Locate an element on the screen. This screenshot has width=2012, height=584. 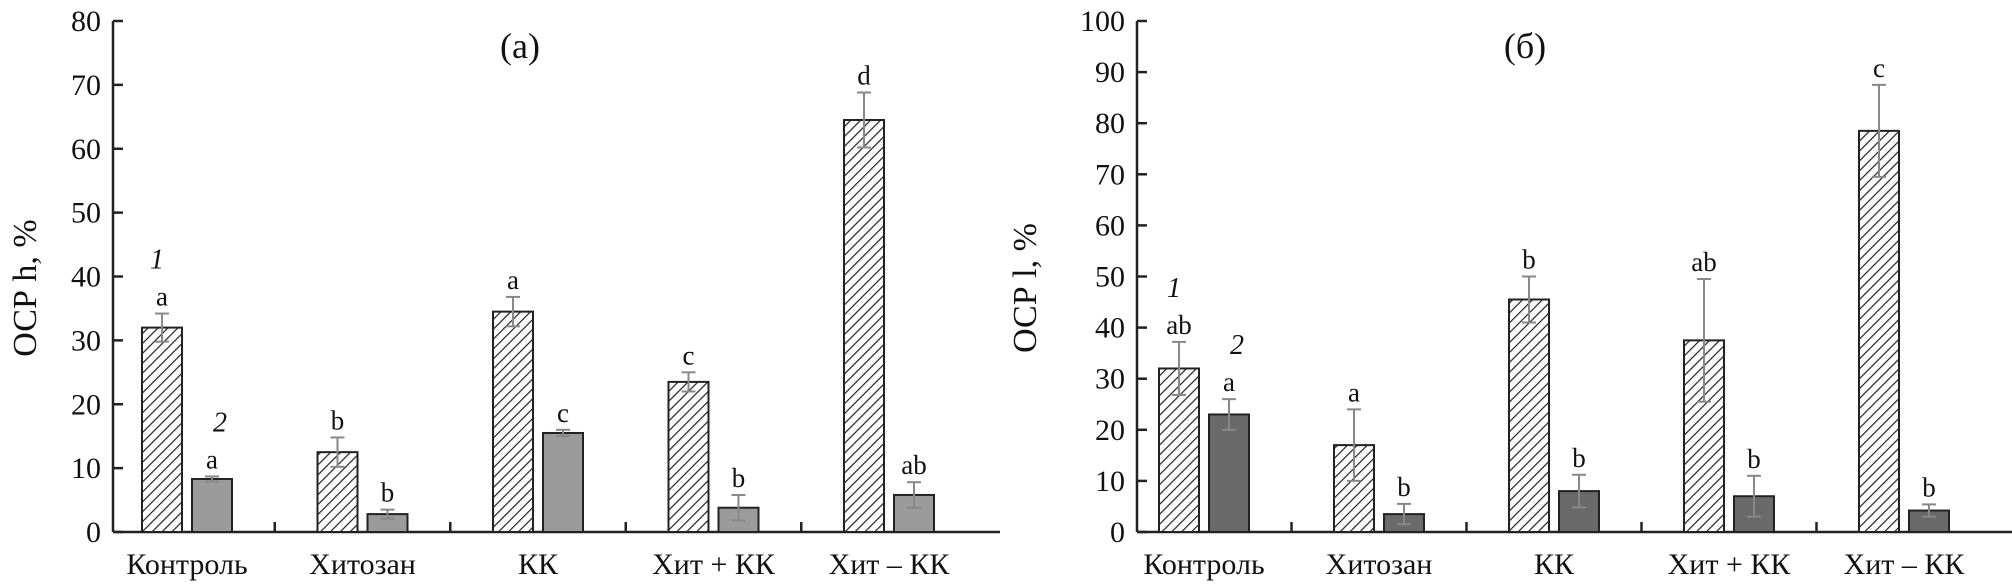
y-tick-label: 90 is located at coordinates (1110, 72).